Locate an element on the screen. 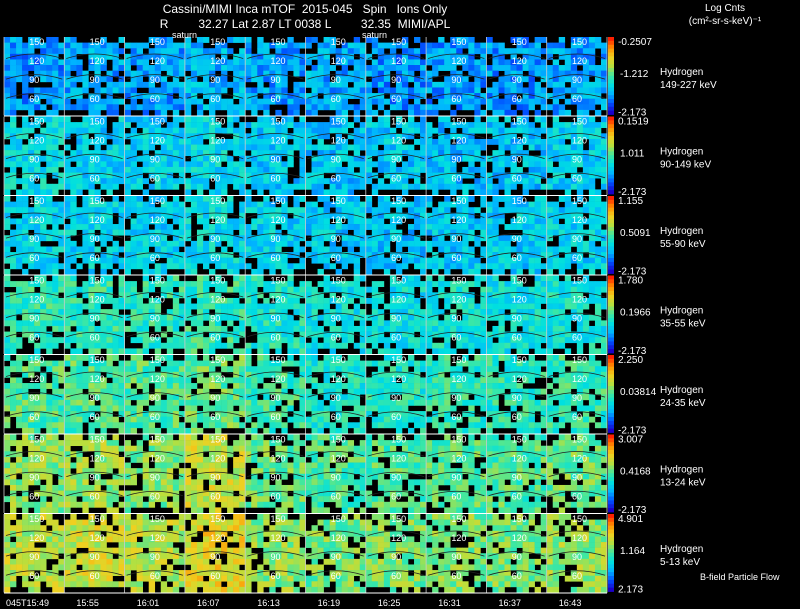 The image size is (800, 609). contour-label: 90 is located at coordinates (215, 239).